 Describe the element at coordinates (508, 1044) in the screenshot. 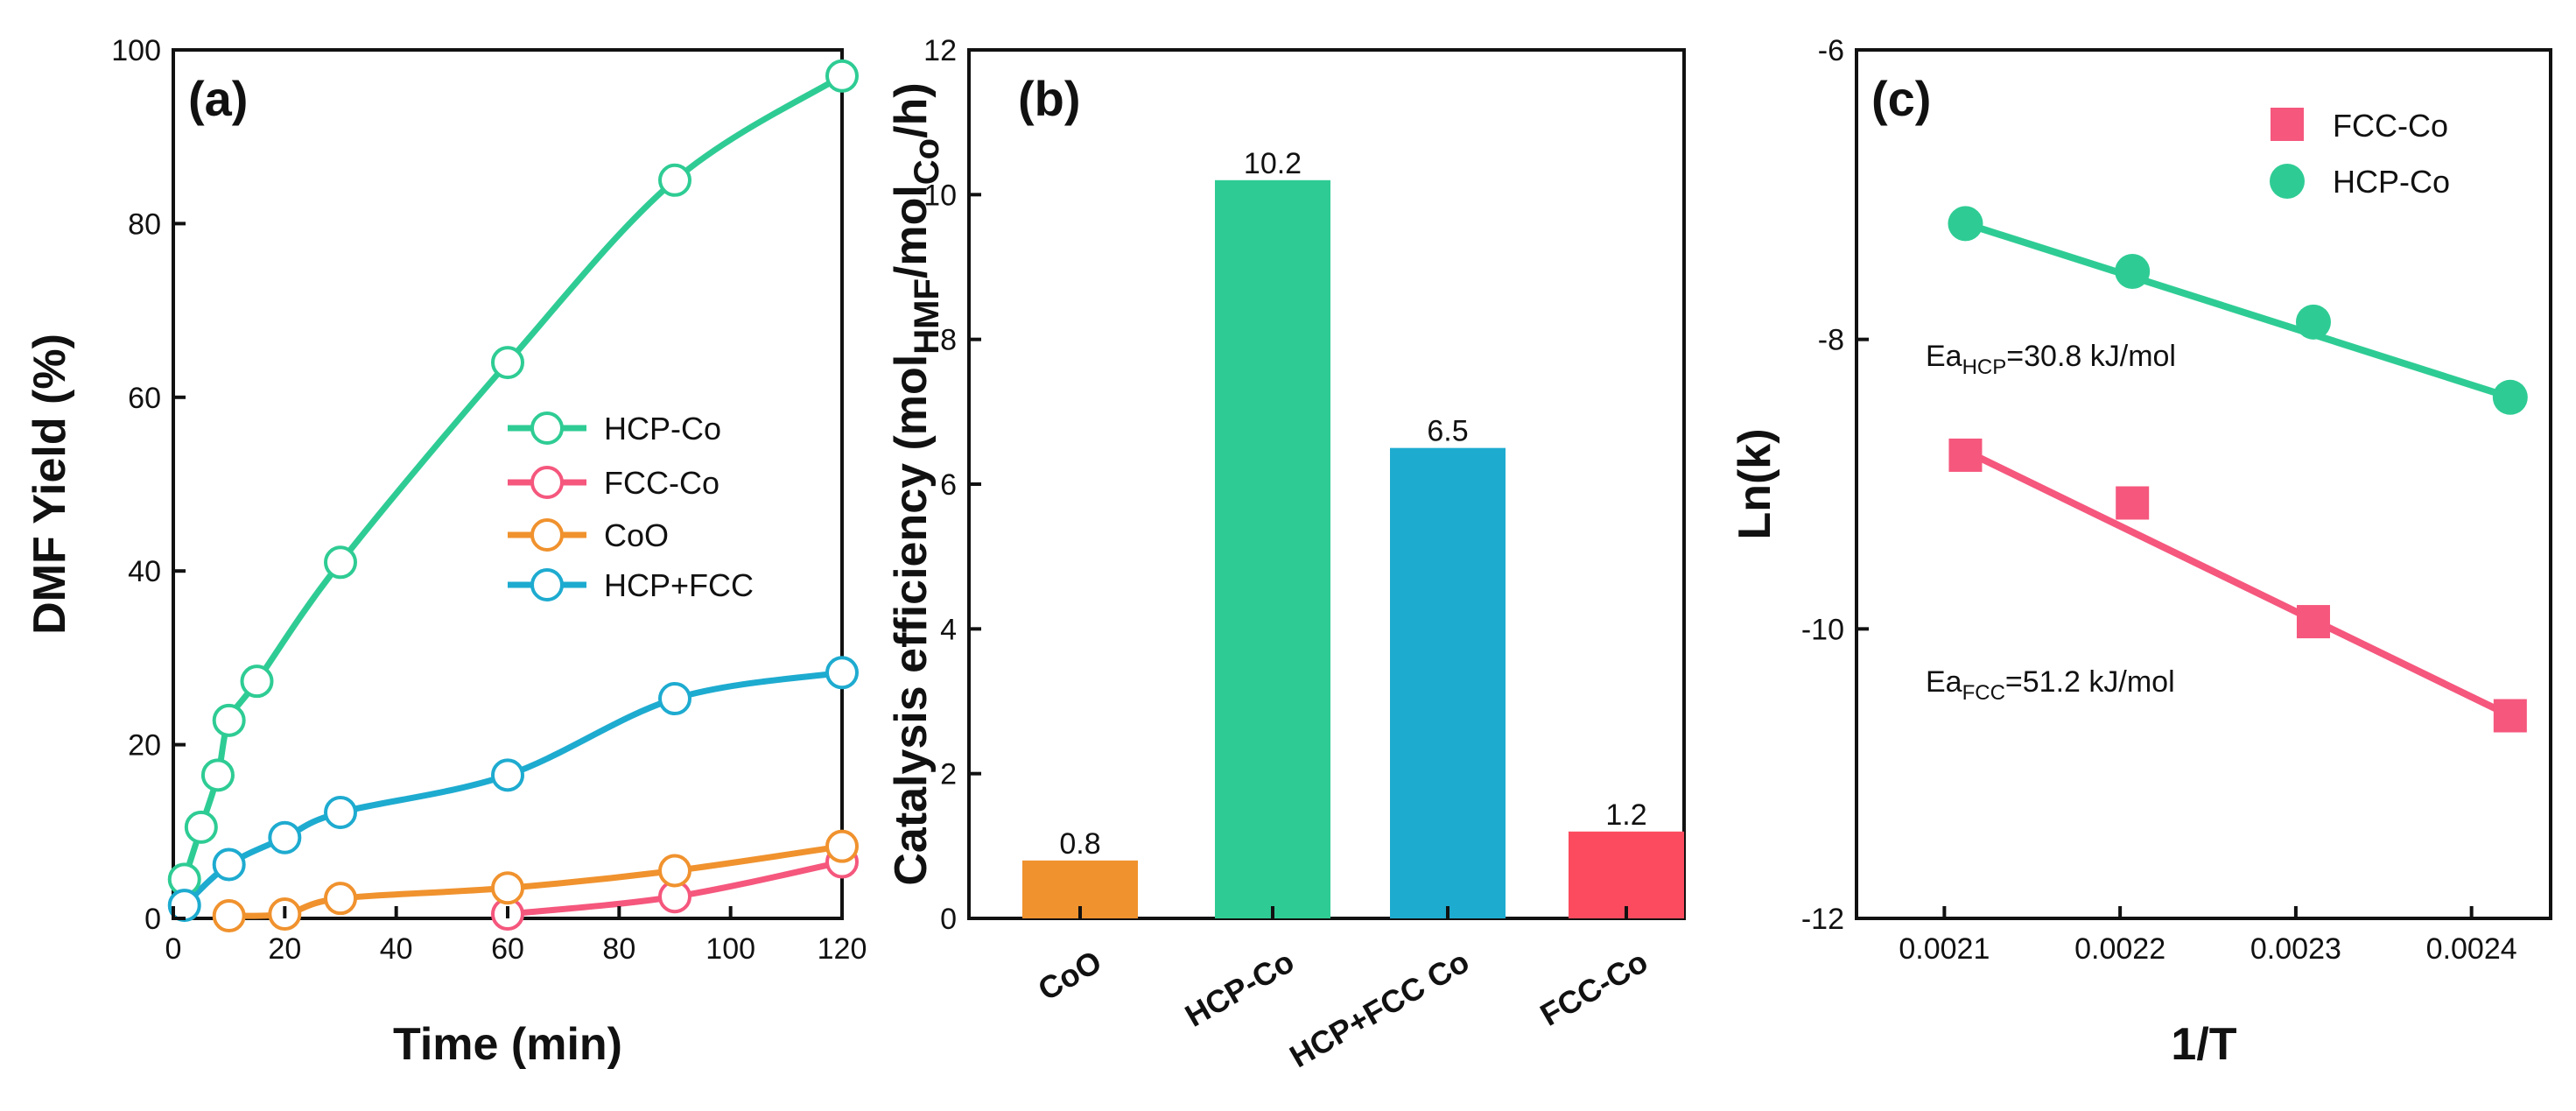

I see `panel-a-x-axis-title: Time (min)` at that location.